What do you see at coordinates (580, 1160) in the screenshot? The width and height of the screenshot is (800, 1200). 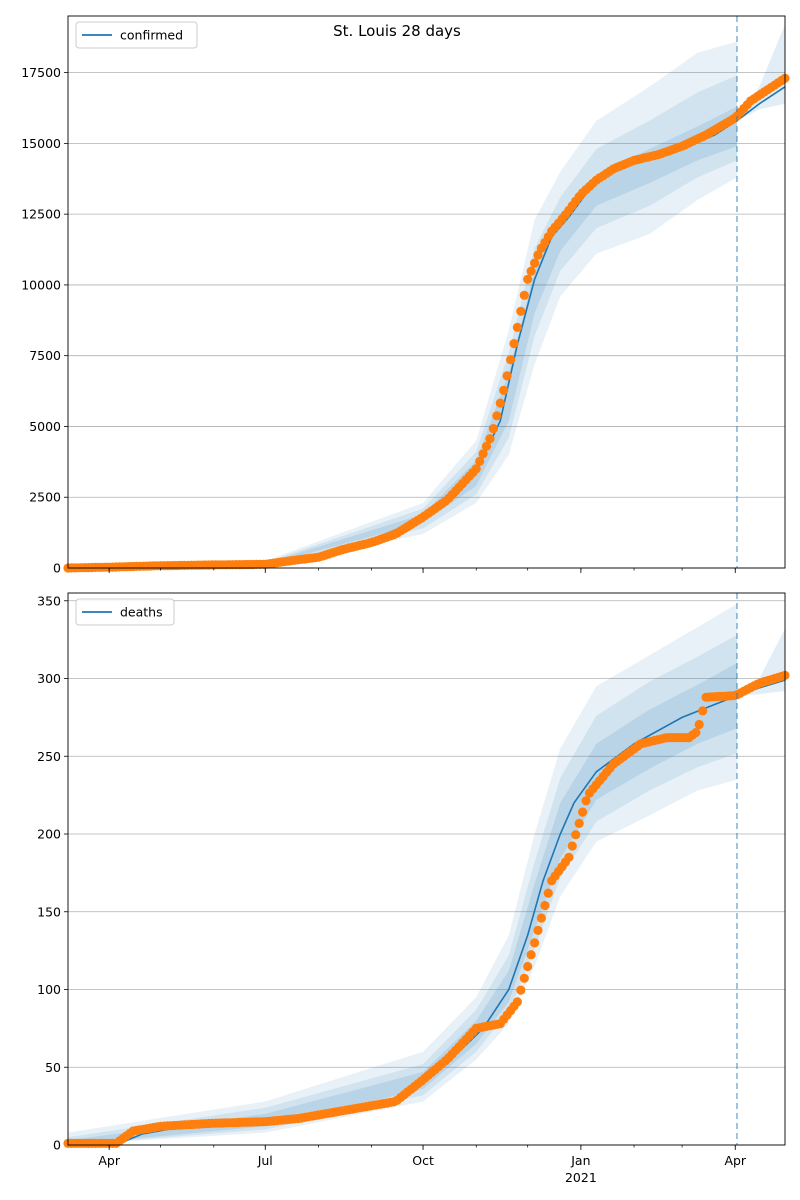 I see `x-tick-label: Jan` at bounding box center [580, 1160].